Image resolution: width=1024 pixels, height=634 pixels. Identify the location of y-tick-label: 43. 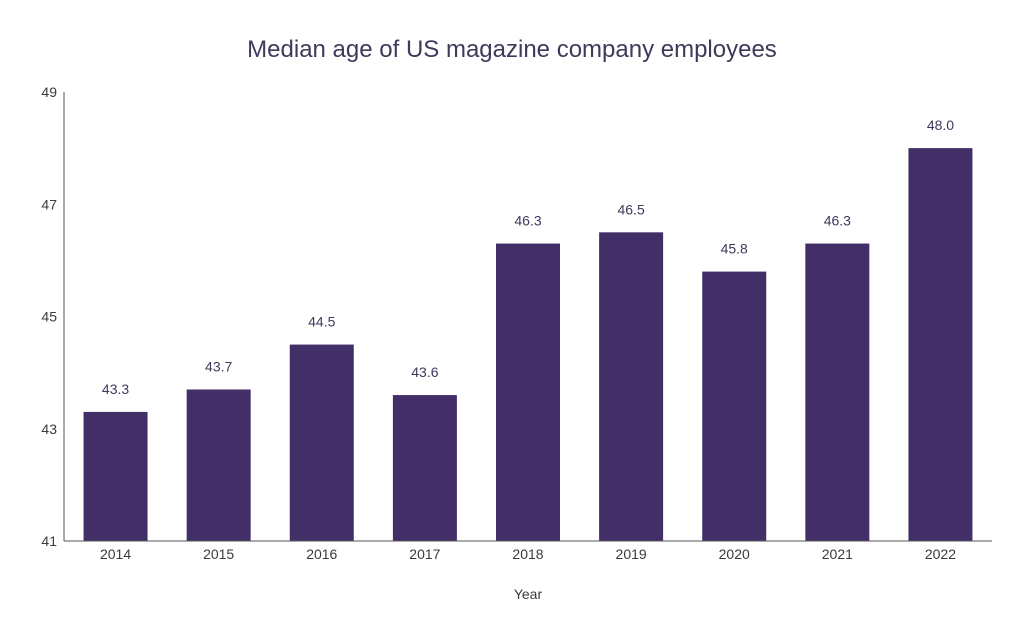
(49, 429).